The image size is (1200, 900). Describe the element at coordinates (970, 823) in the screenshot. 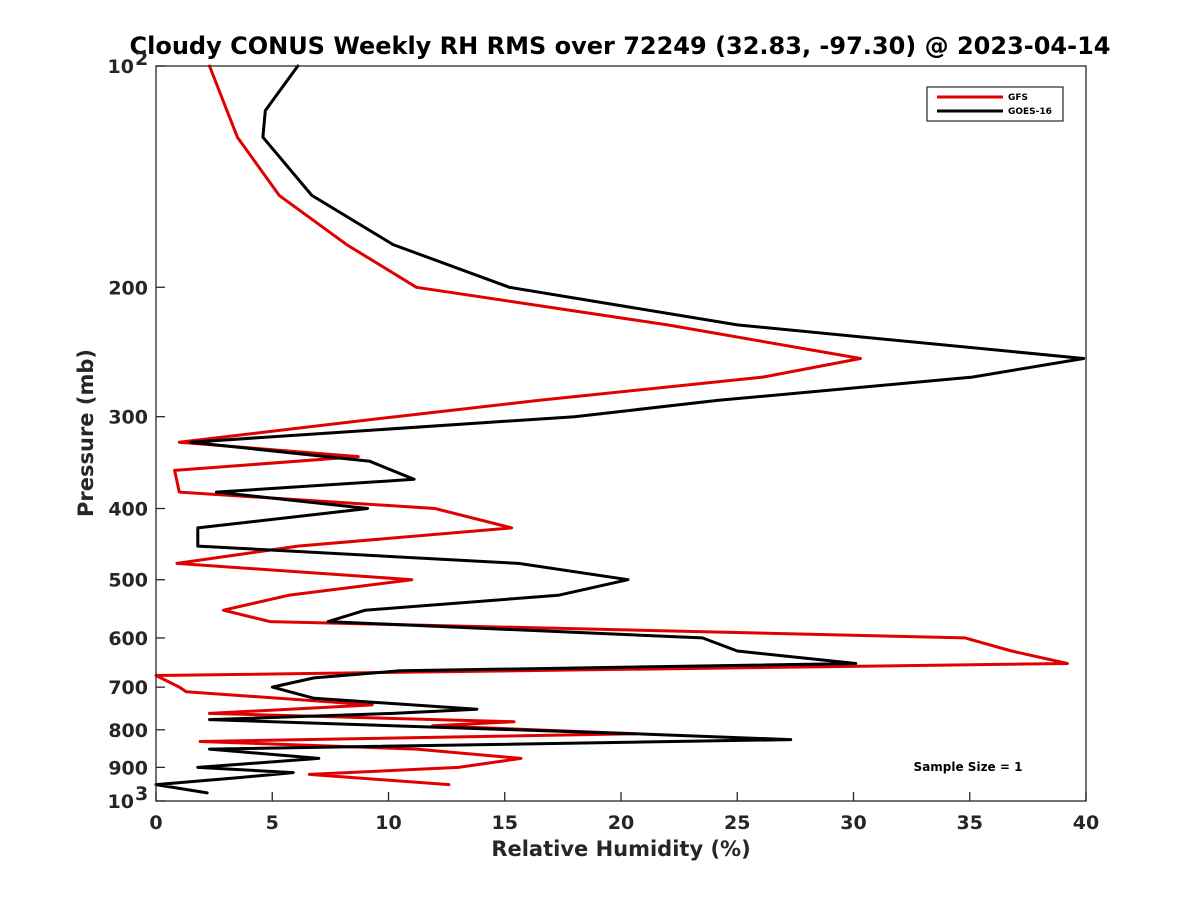

I see `x-tick-label: 35` at that location.